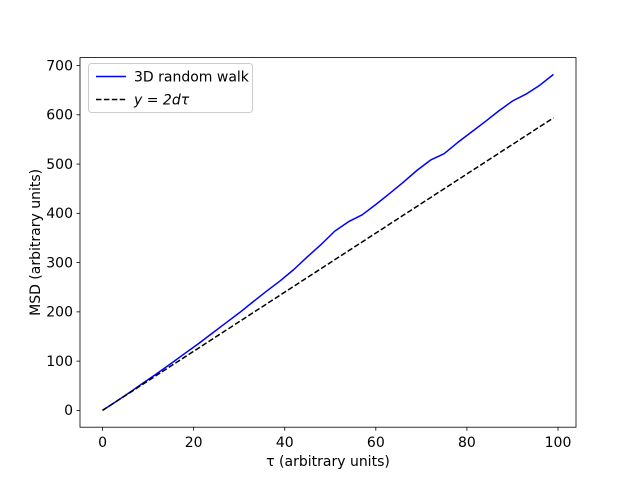 The height and width of the screenshot is (480, 640). I want to click on x-axis-label: τ (arbitrary units), so click(328, 462).